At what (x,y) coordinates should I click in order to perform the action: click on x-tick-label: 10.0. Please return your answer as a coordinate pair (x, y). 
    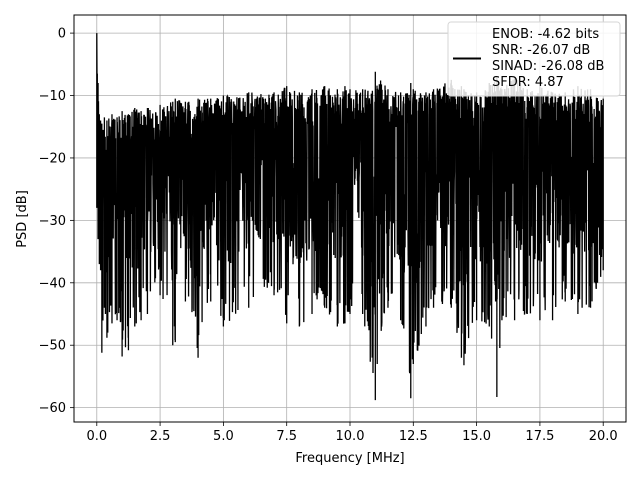
    Looking at the image, I should click on (350, 436).